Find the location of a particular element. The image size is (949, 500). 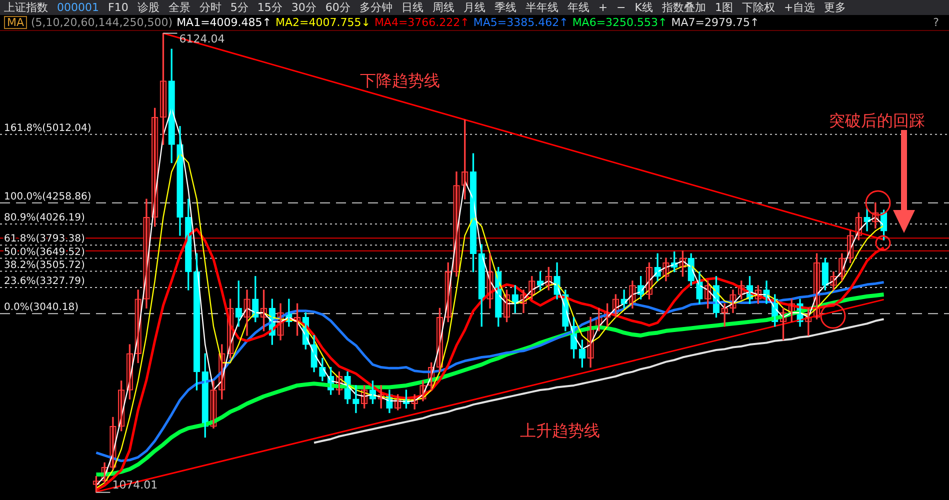

text: 分时 is located at coordinates (210, 7).